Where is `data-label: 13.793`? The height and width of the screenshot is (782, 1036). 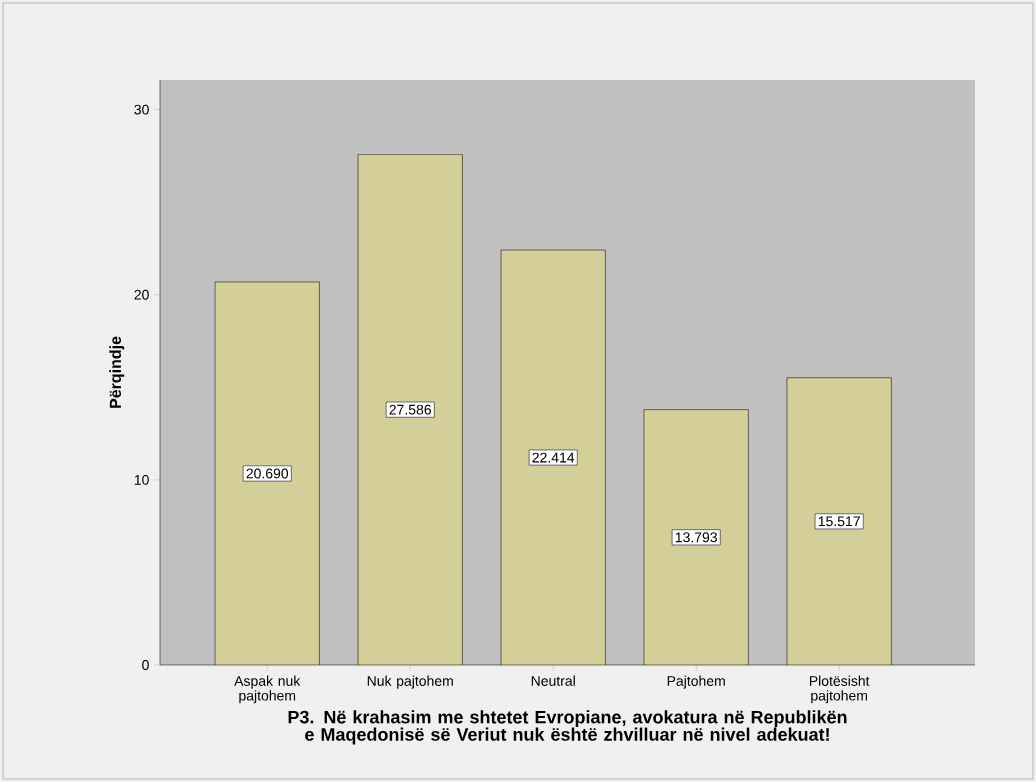 data-label: 13.793 is located at coordinates (696, 537).